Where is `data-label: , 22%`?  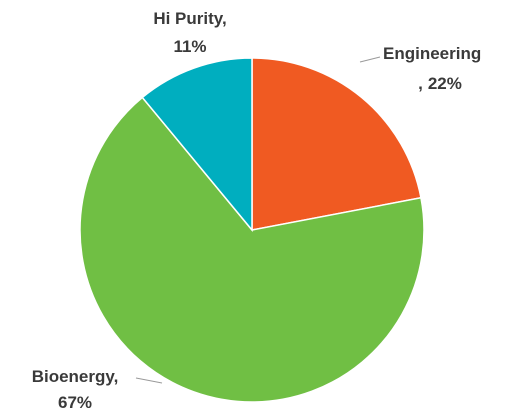
data-label: , 22% is located at coordinates (440, 83).